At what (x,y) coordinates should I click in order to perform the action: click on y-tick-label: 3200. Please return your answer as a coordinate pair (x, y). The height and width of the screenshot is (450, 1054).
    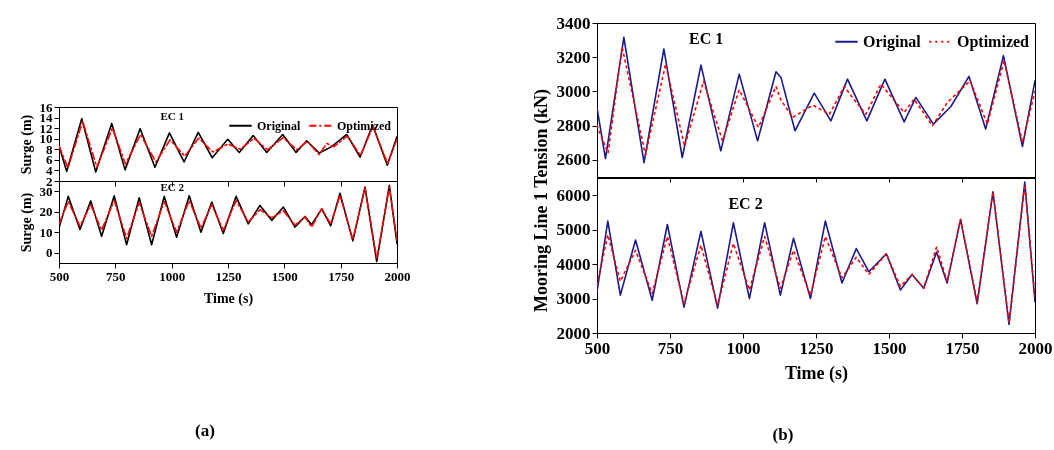
    Looking at the image, I should click on (573, 57).